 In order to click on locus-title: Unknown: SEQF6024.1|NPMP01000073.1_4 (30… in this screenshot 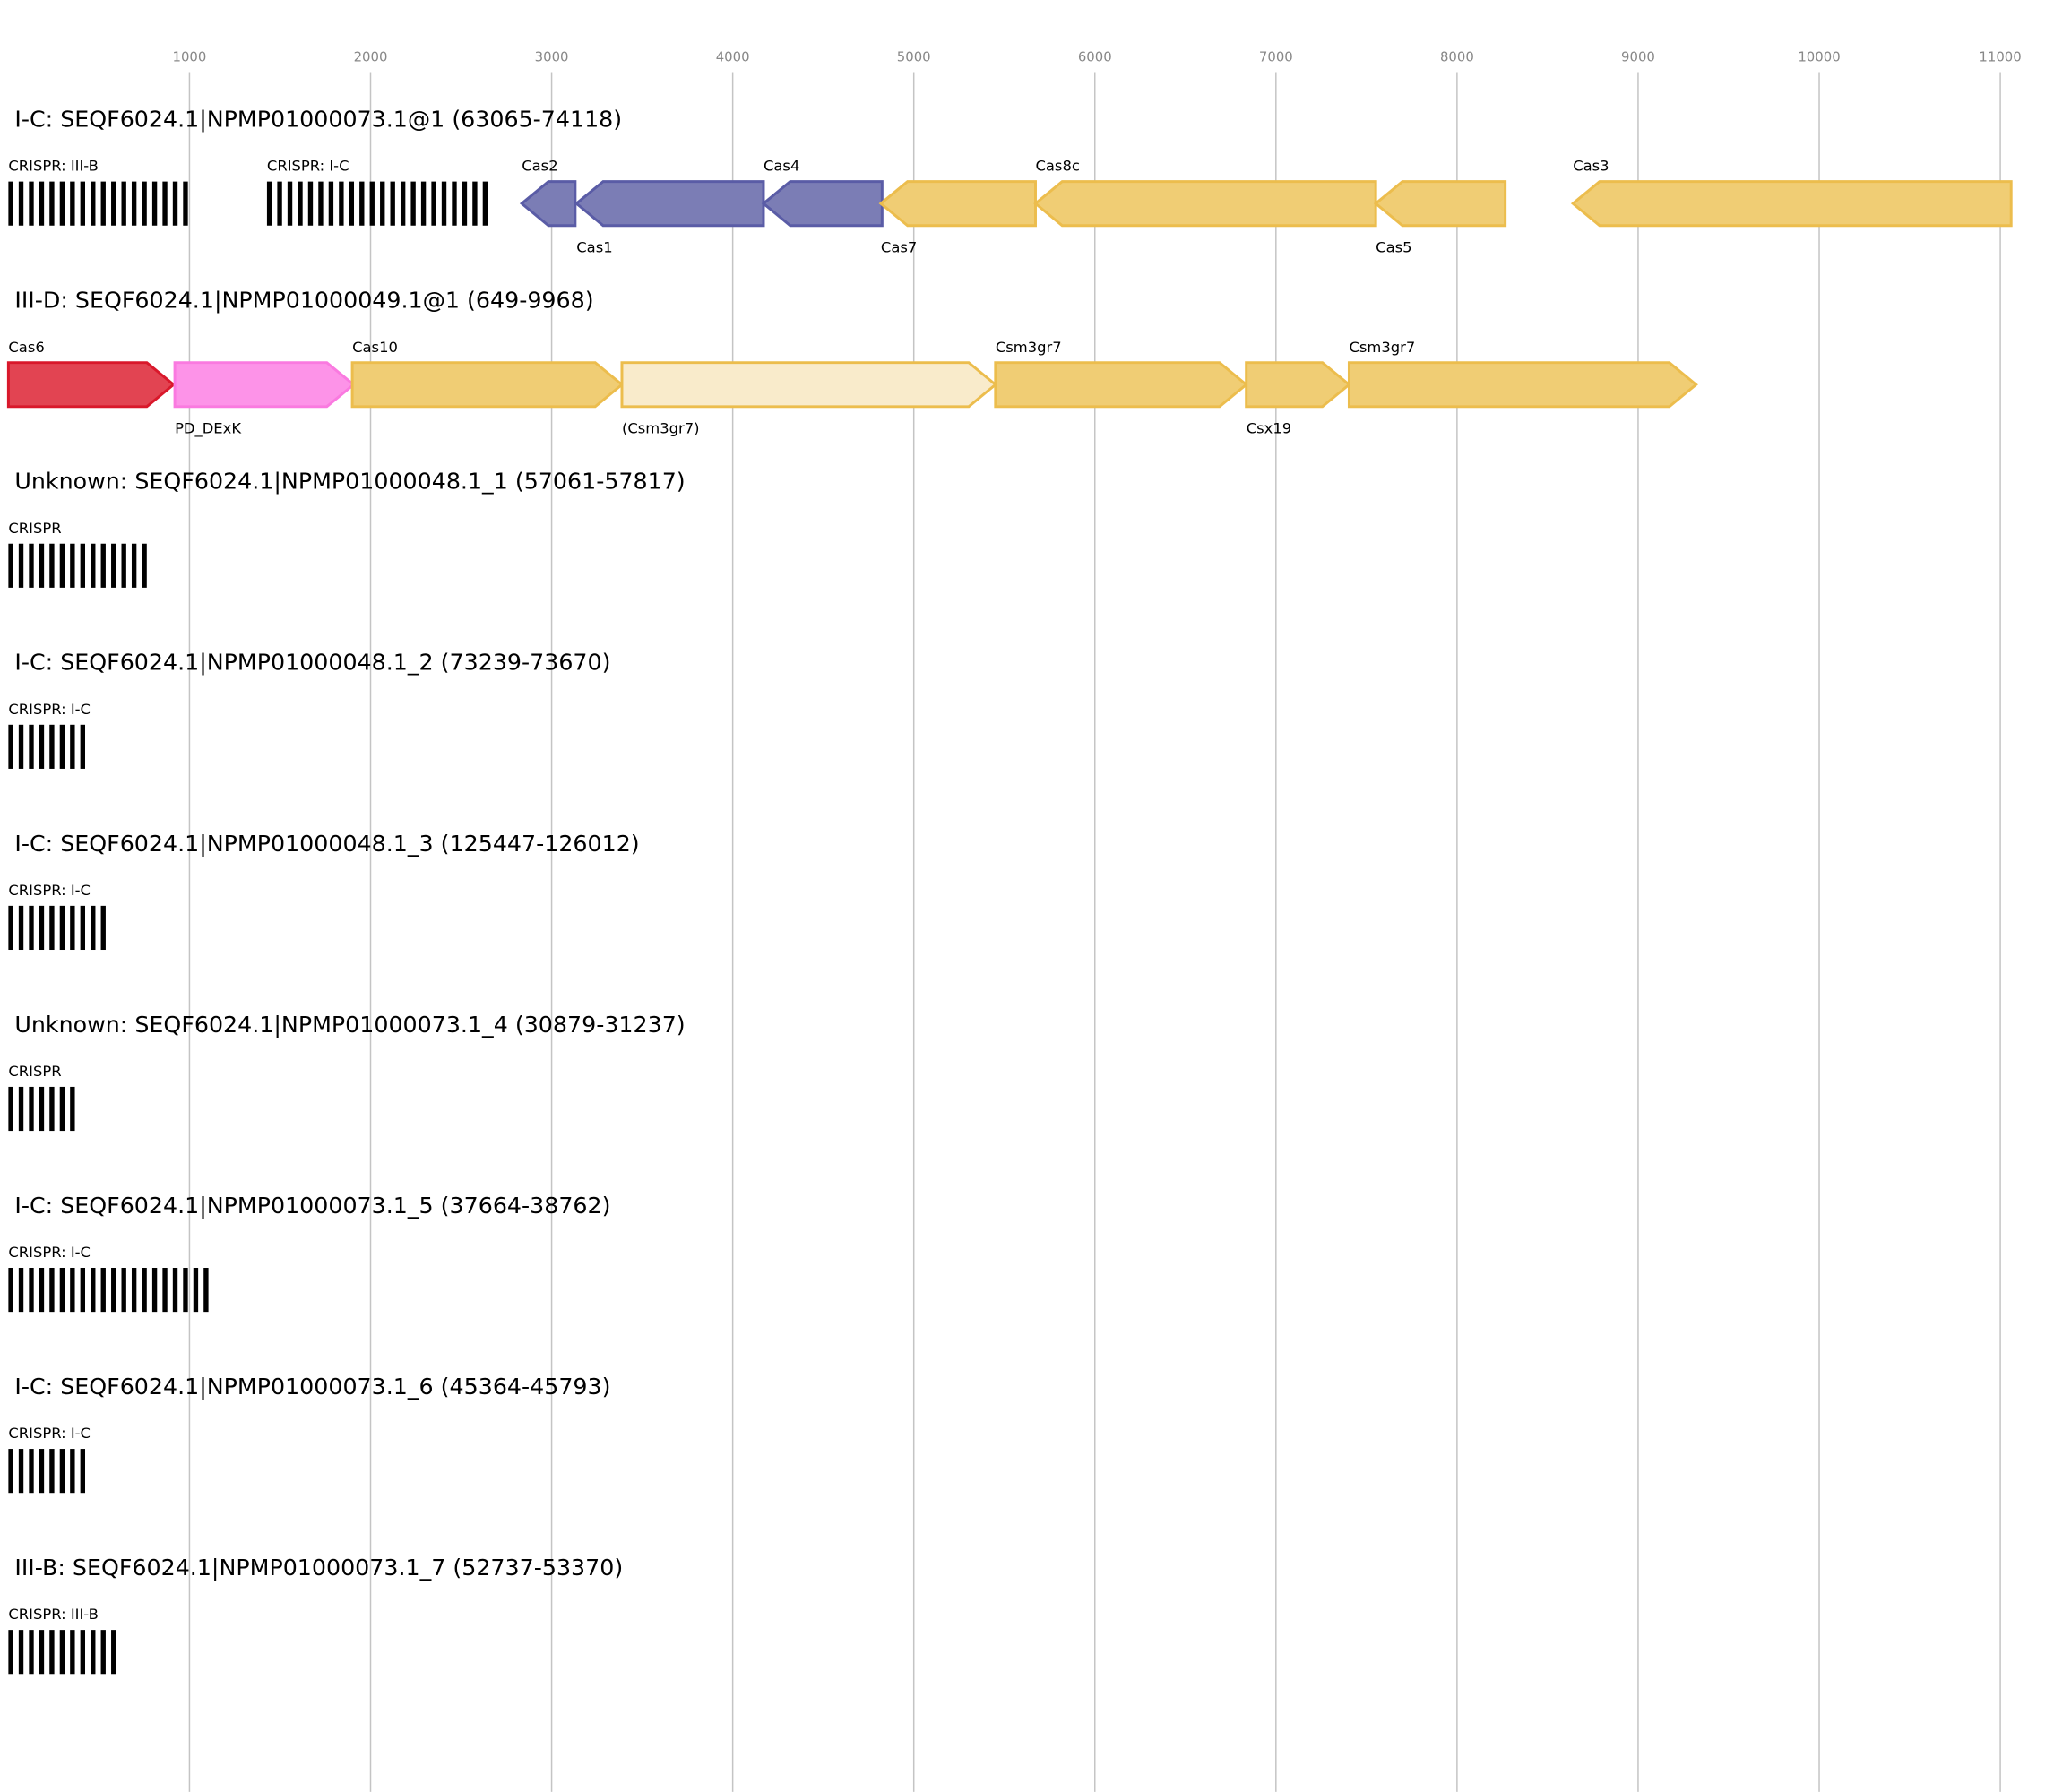, I will do `click(349, 1025)`.